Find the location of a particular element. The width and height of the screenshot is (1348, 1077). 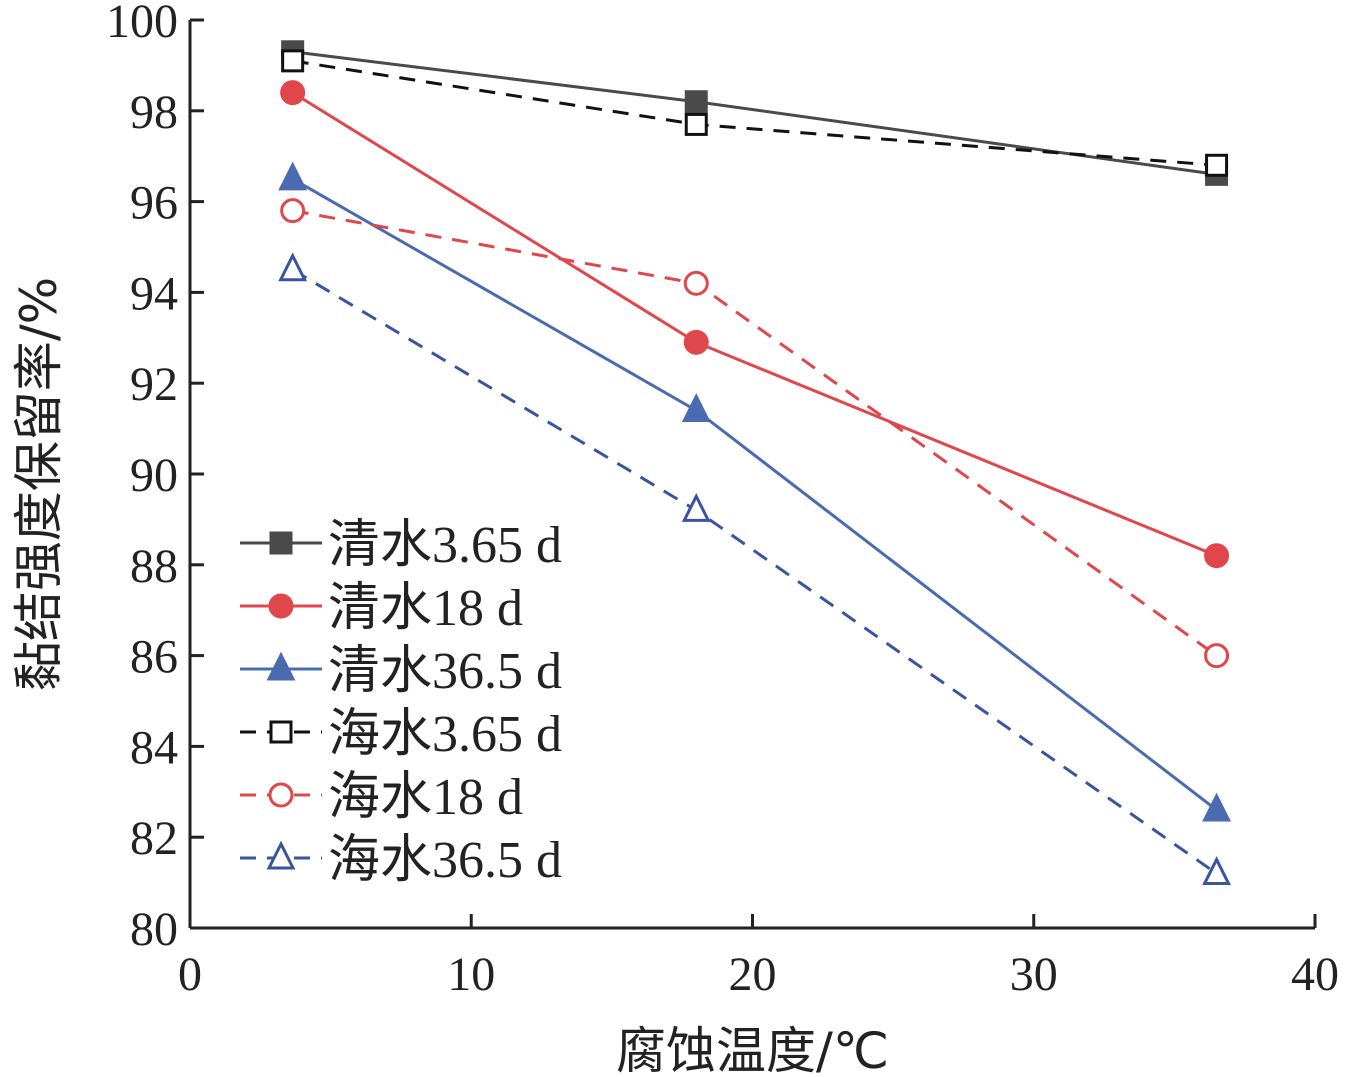

y-tick-label: 100 is located at coordinates (142, 24).